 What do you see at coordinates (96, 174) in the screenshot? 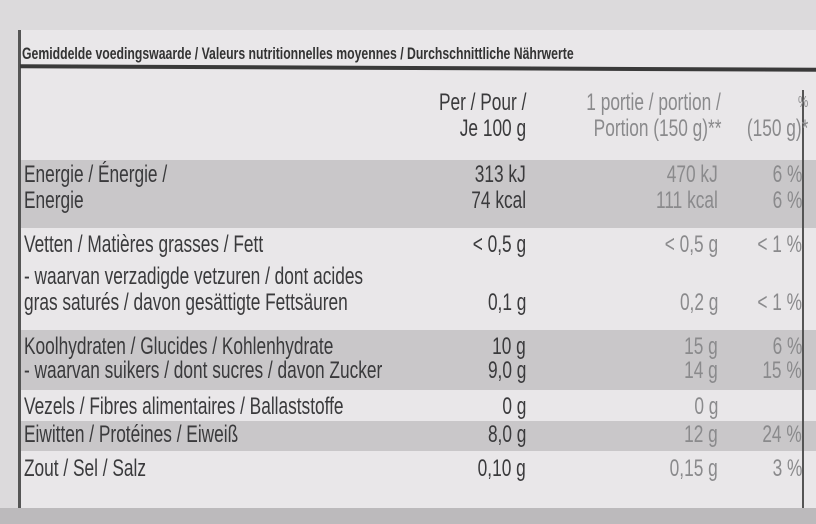
I see `row-0-label: Energie / Énergie /` at bounding box center [96, 174].